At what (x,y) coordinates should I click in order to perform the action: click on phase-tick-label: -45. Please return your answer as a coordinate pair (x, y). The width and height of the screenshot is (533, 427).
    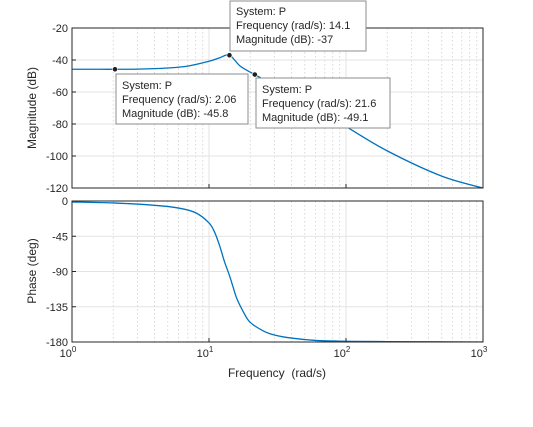
    Looking at the image, I should click on (60, 237).